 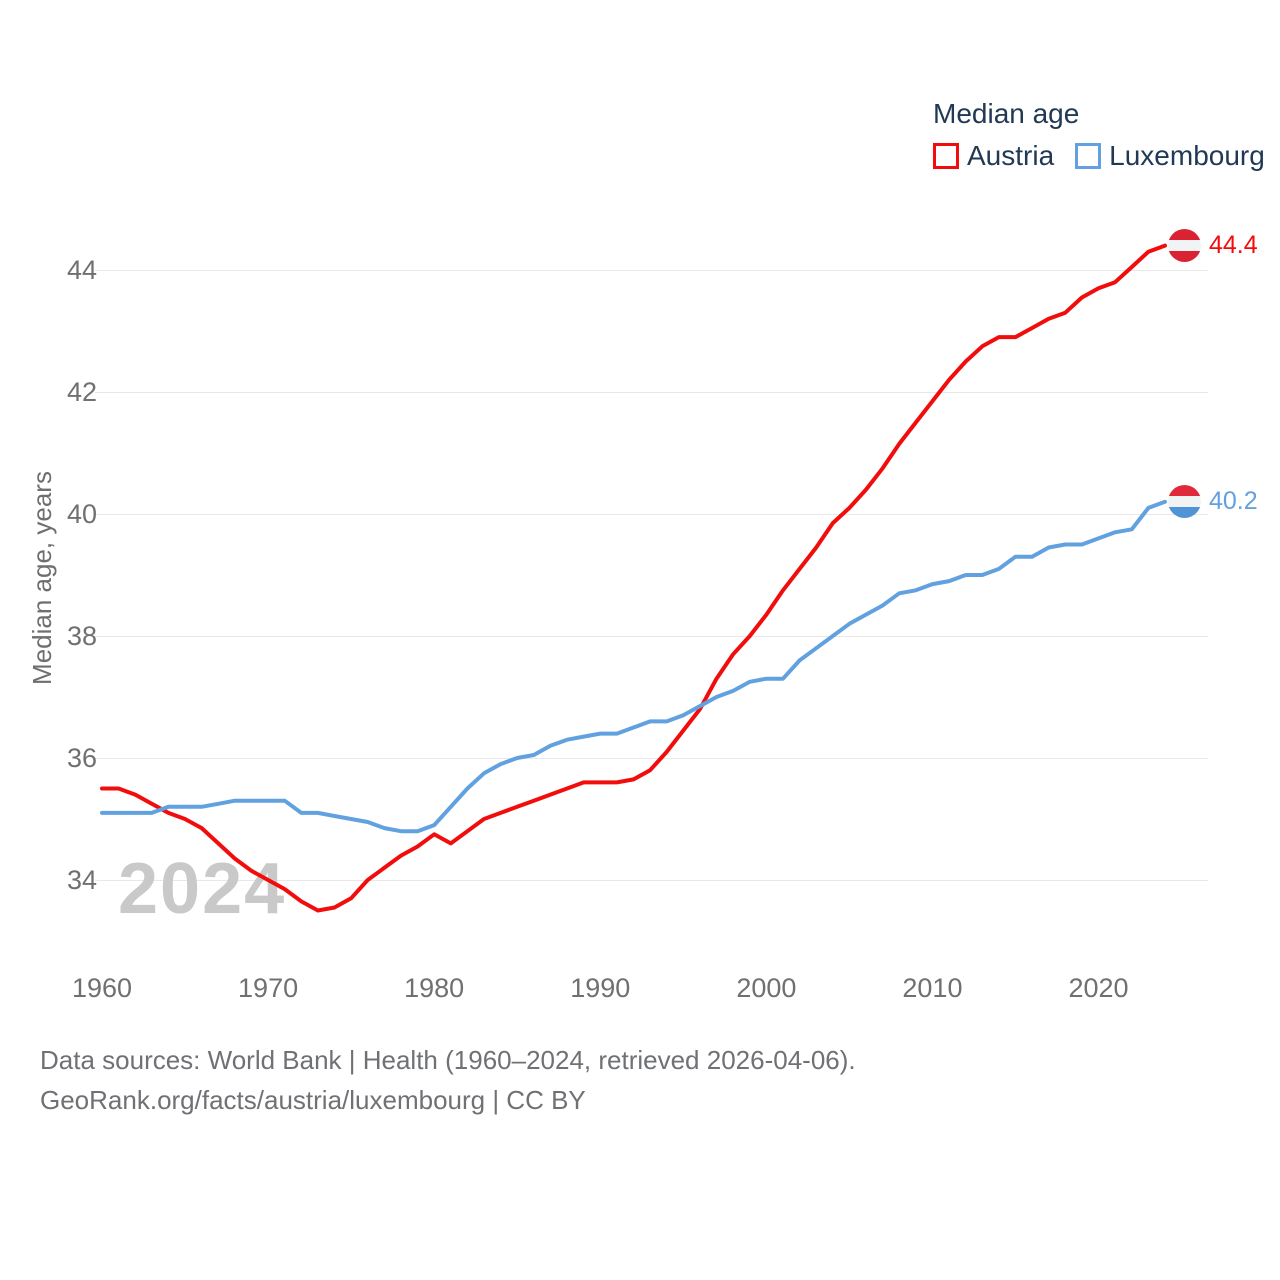 What do you see at coordinates (600, 988) in the screenshot?
I see `x-tick-1990: 1990` at bounding box center [600, 988].